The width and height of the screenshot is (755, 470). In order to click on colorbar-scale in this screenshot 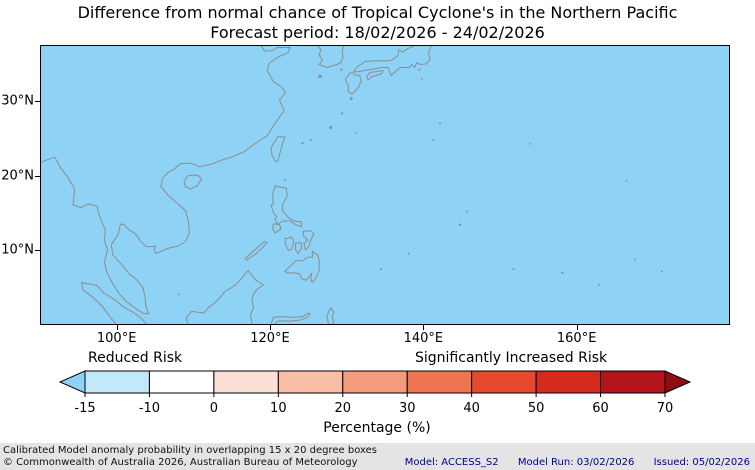, I will do `click(375, 383)`.